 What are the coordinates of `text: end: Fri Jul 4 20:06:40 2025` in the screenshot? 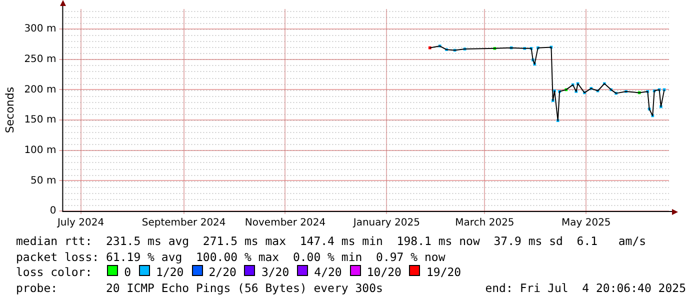 It's located at (585, 288).